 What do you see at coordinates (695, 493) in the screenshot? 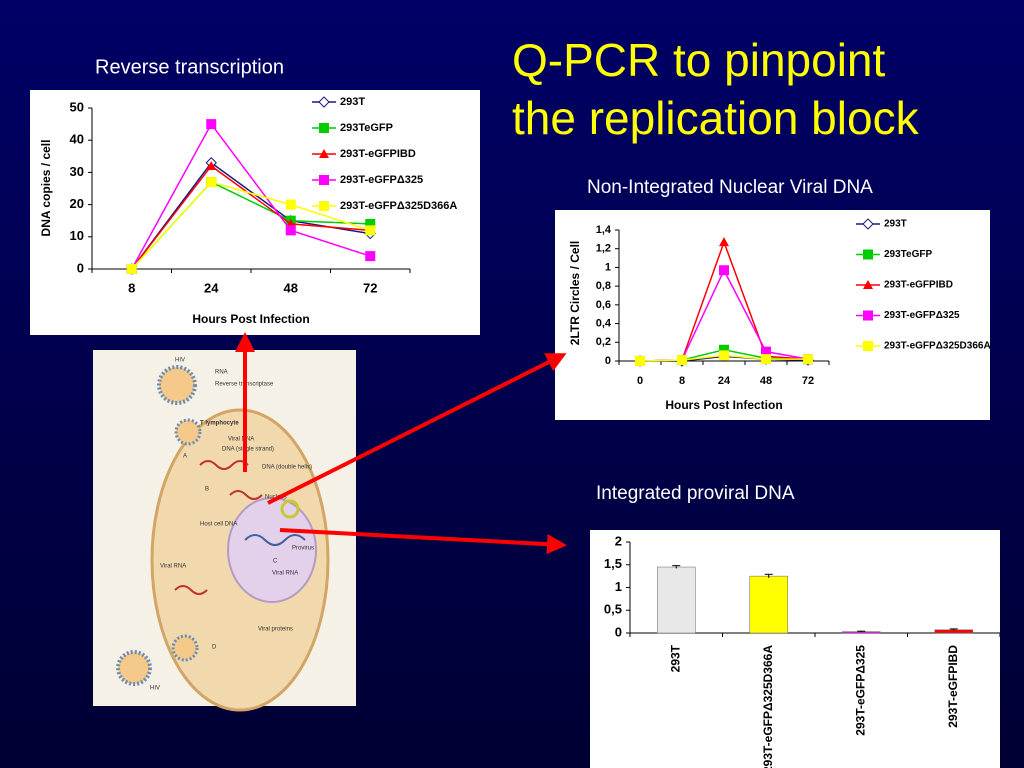
I see `chart-title: Integrated proviral DNA` at bounding box center [695, 493].